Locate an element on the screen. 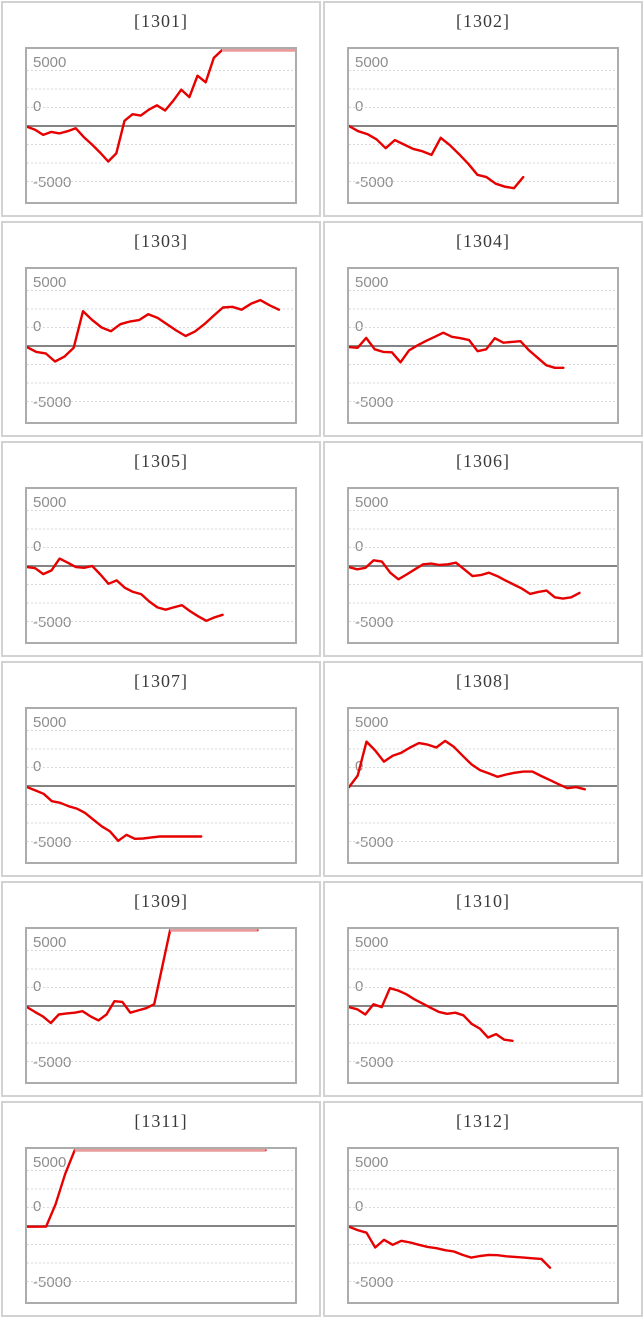 The height and width of the screenshot is (1322, 644). chart-title: [1307] is located at coordinates (161, 681).